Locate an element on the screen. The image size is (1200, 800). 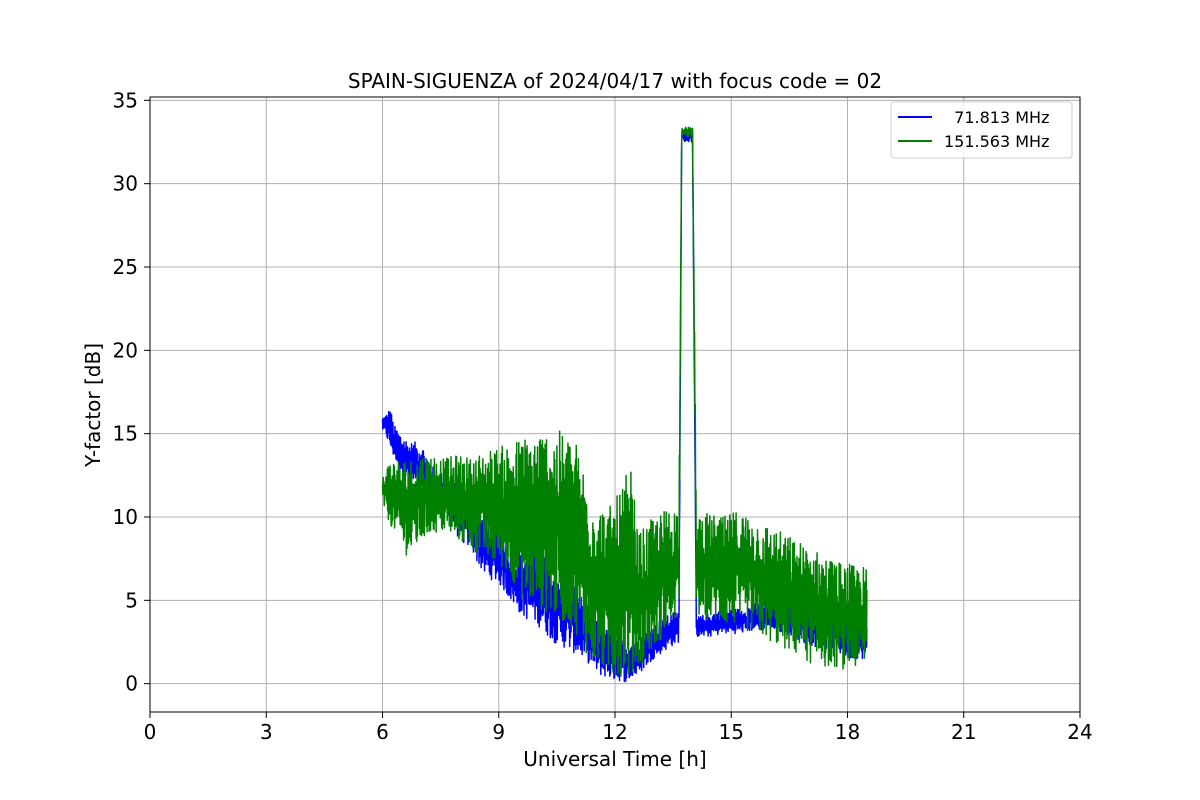
y-axis-label: Y-factor [dB] is located at coordinates (93, 405).